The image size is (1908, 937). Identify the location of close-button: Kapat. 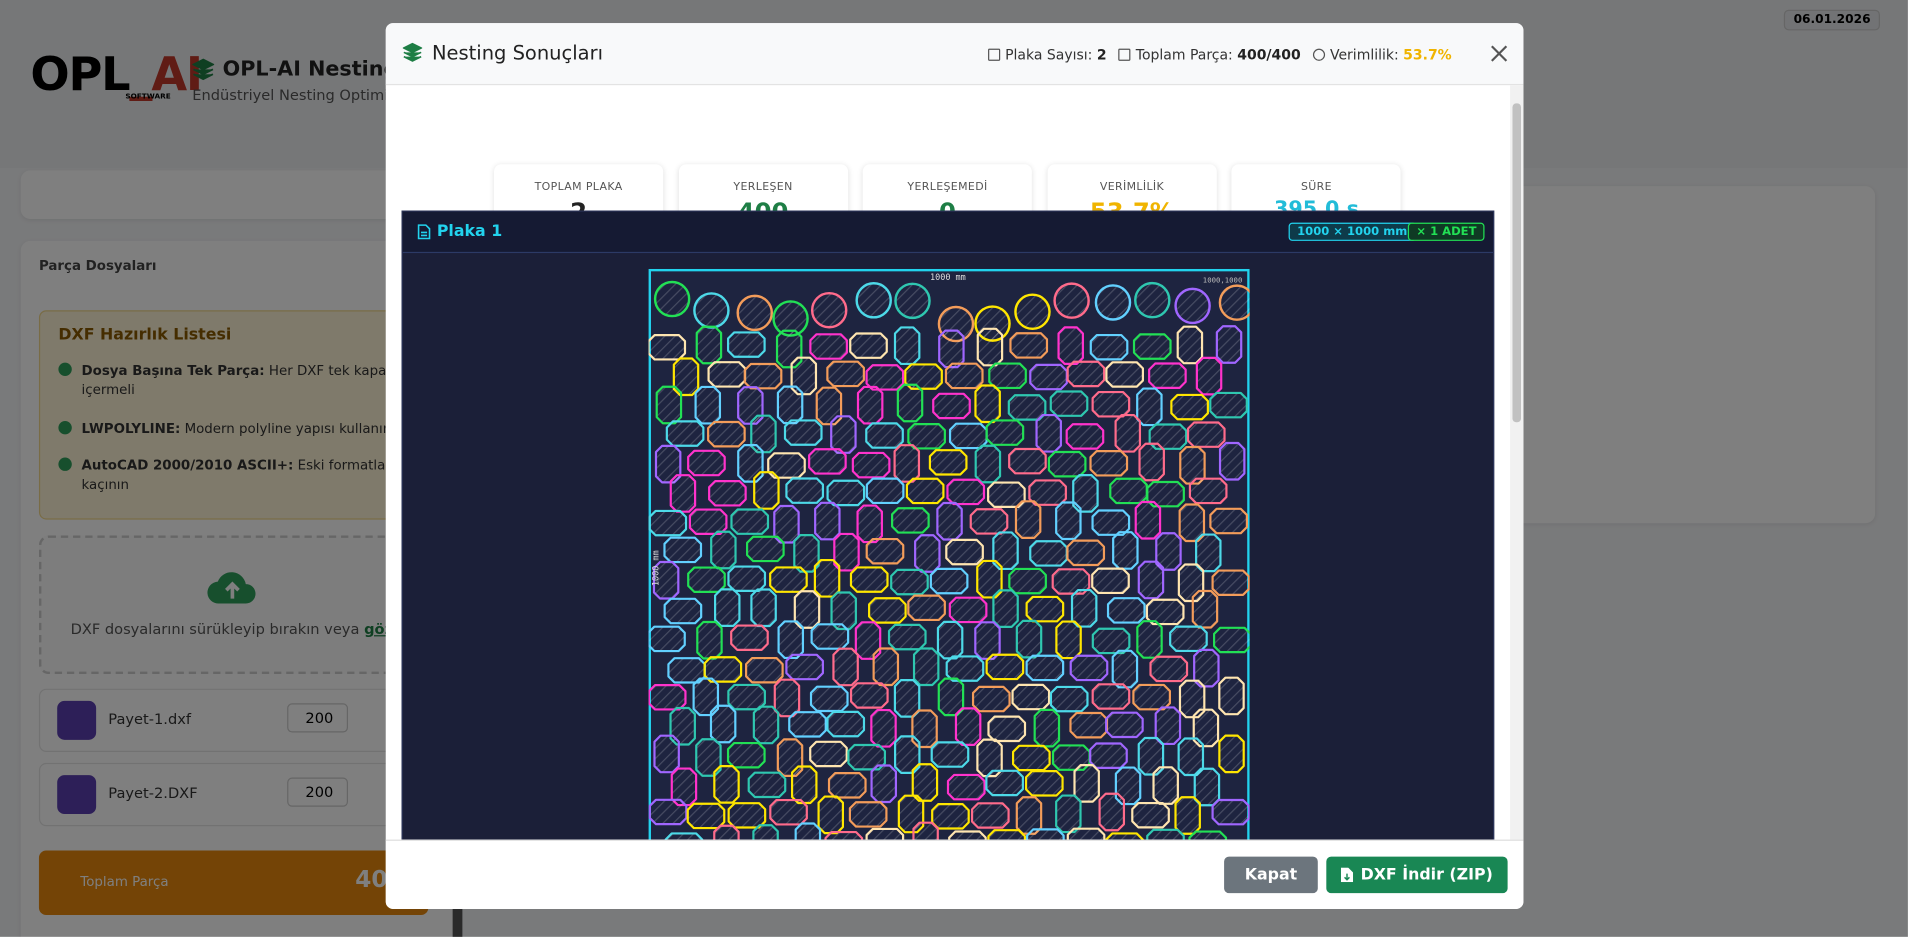
(1271, 875).